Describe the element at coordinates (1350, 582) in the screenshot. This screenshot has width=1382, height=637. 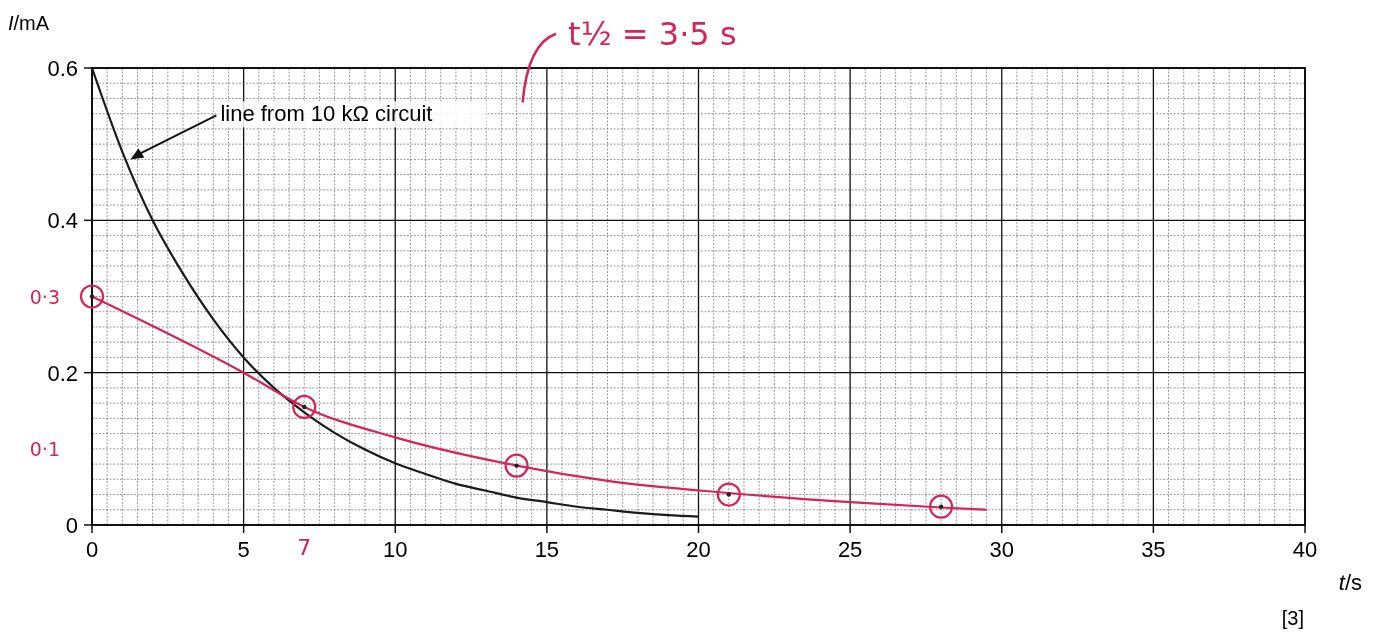
I see `x-axis-title: t/s` at that location.